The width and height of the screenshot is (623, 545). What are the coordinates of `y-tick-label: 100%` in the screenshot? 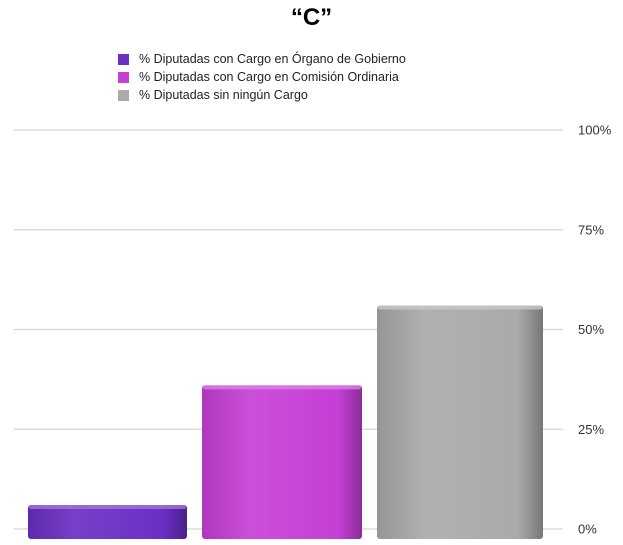 It's located at (595, 130).